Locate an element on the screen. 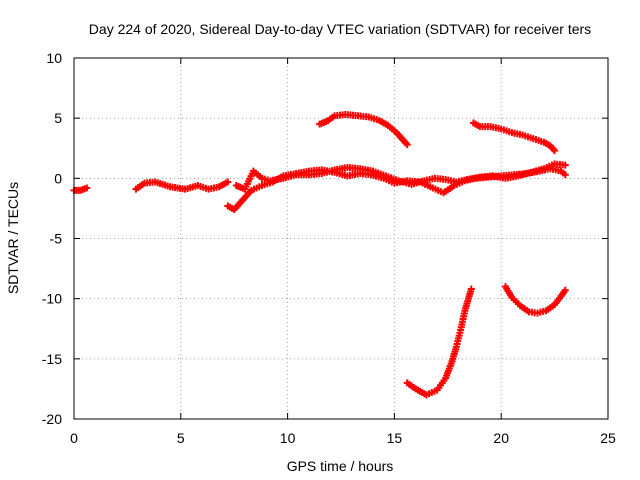 The image size is (640, 480). y-tick-label: -20 is located at coordinates (52, 419).